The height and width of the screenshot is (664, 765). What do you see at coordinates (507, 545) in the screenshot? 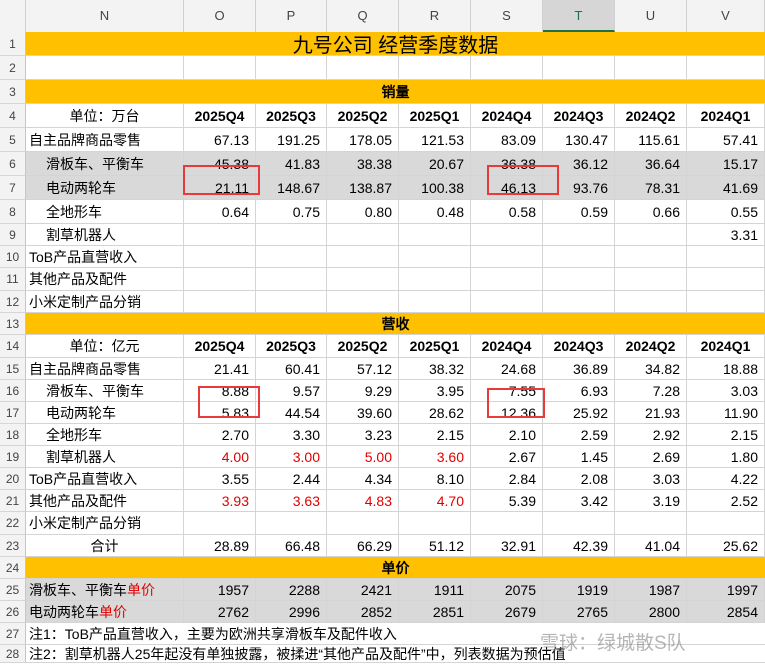
I see `total-value-cell: 32.91` at bounding box center [507, 545].